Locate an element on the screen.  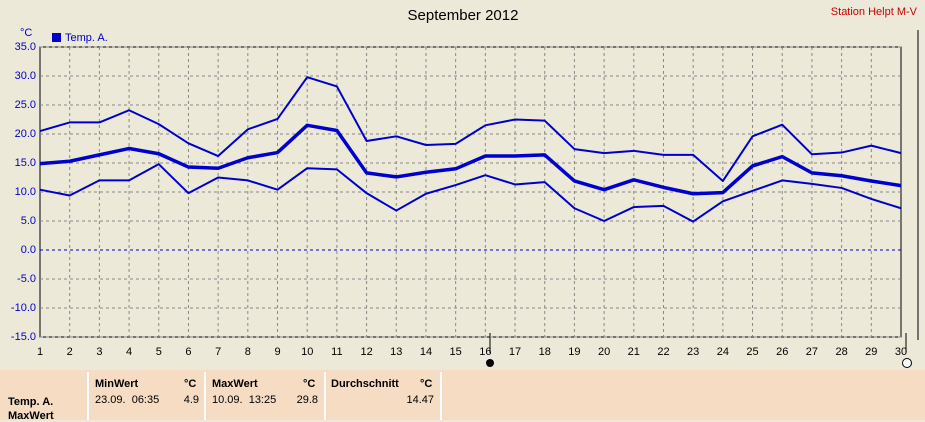
y-tick-label: 20.0 is located at coordinates (25, 134).